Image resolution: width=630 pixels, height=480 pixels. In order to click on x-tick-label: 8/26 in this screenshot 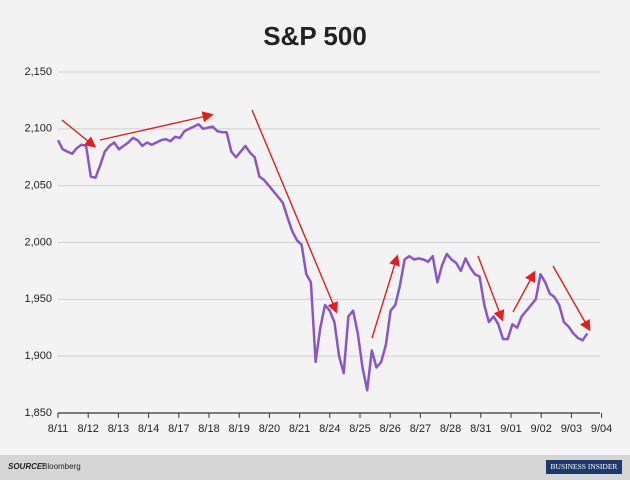, I will do `click(389, 429)`.